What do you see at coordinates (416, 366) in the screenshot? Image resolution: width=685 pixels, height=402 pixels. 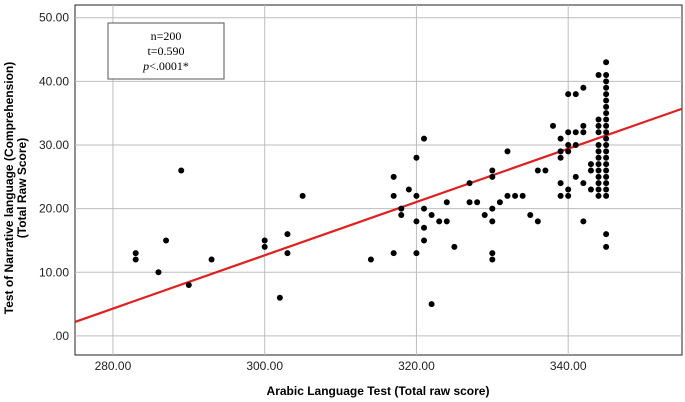 I see `x-tick-label: 320.00` at bounding box center [416, 366].